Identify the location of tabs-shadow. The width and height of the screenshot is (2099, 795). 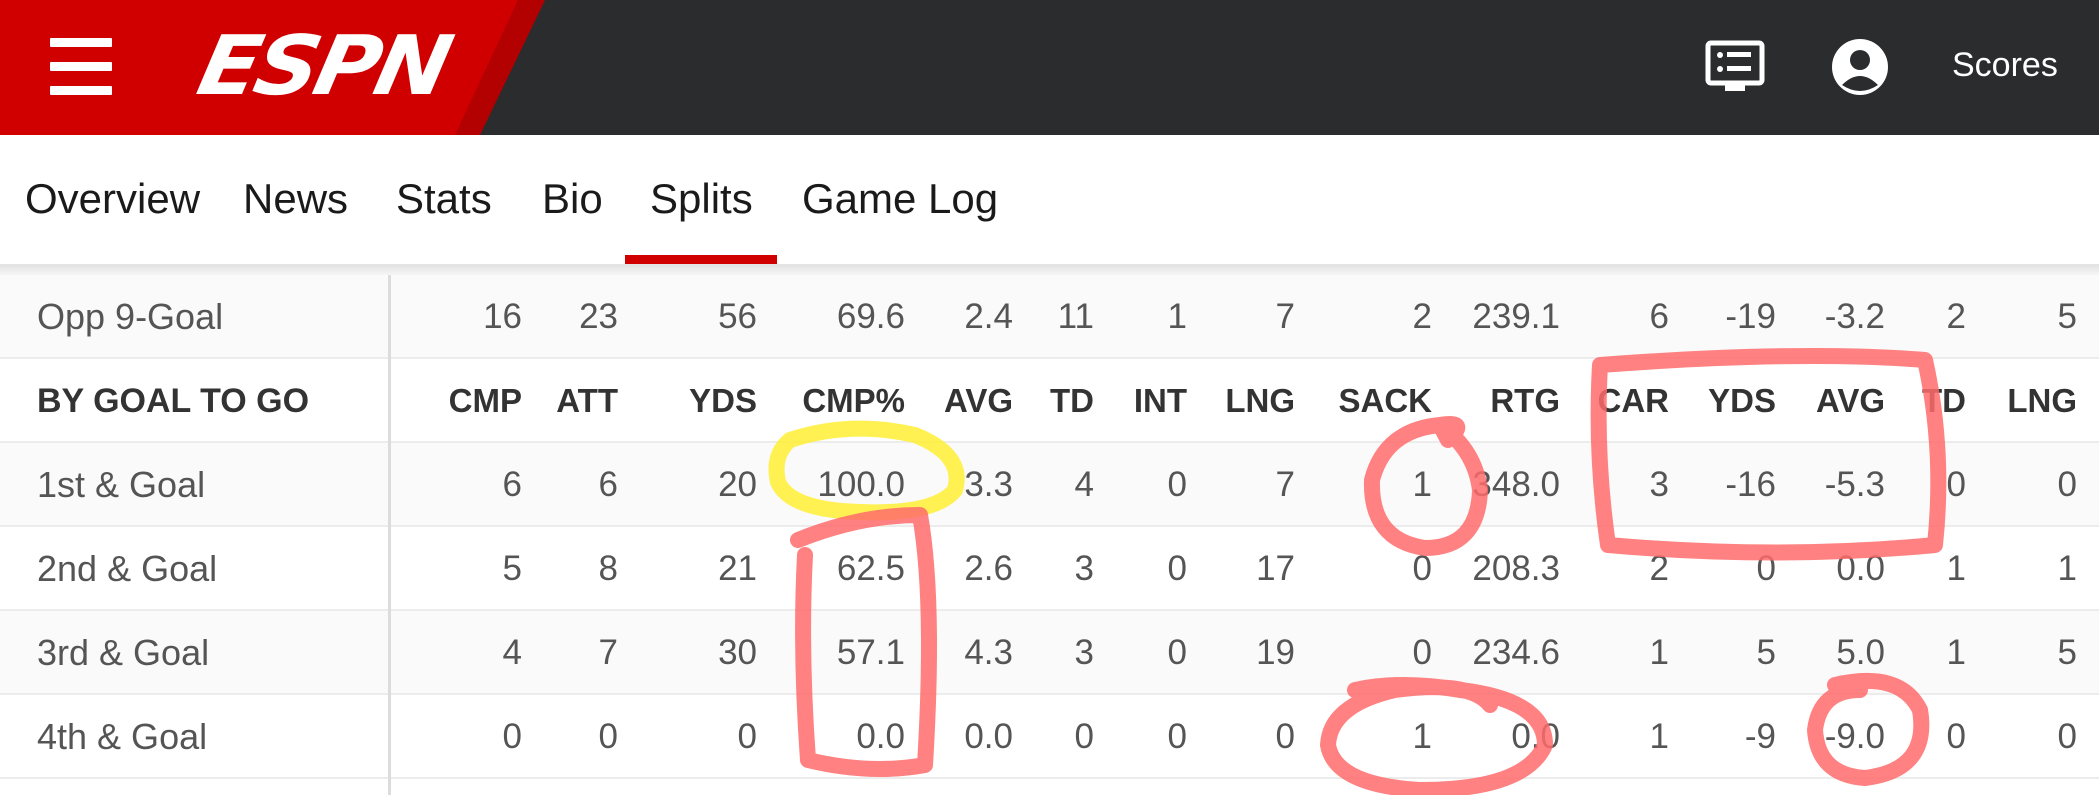
(1049, 270).